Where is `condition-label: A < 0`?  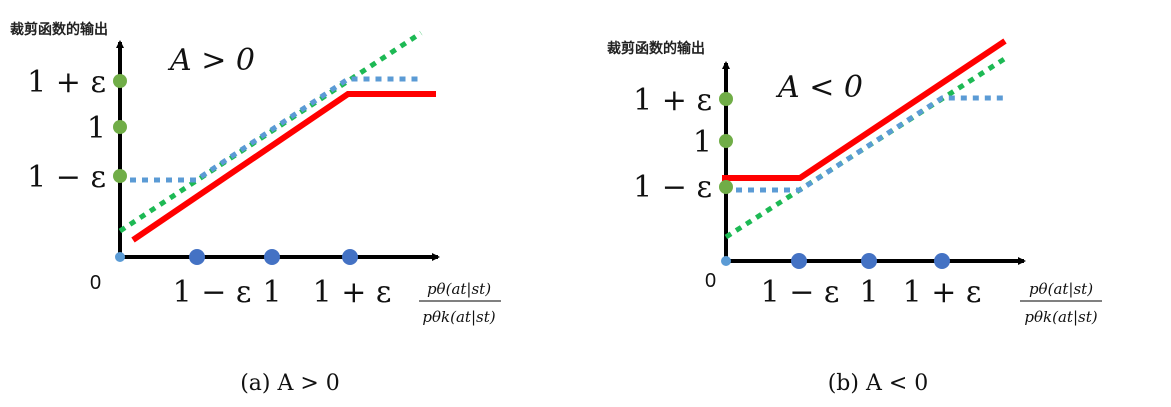
condition-label: A < 0 is located at coordinates (819, 87).